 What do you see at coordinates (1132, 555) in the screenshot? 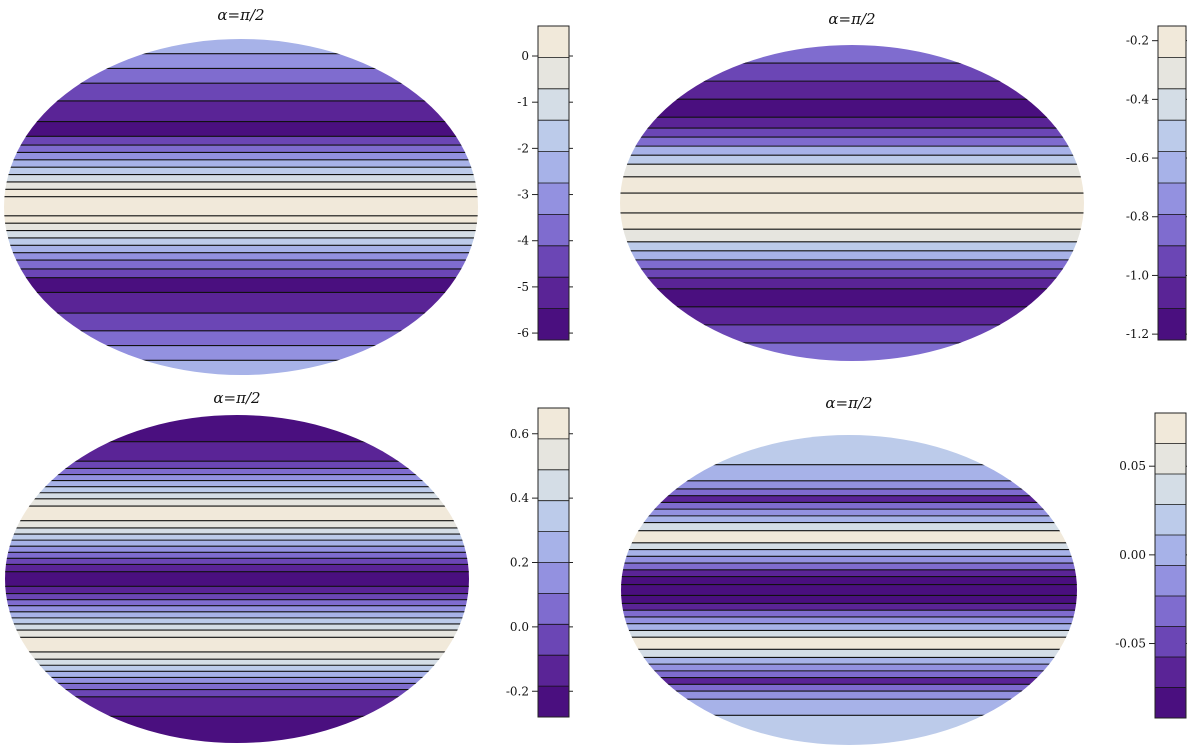
I see `colorbar-tick-label: 0.00` at bounding box center [1132, 555].